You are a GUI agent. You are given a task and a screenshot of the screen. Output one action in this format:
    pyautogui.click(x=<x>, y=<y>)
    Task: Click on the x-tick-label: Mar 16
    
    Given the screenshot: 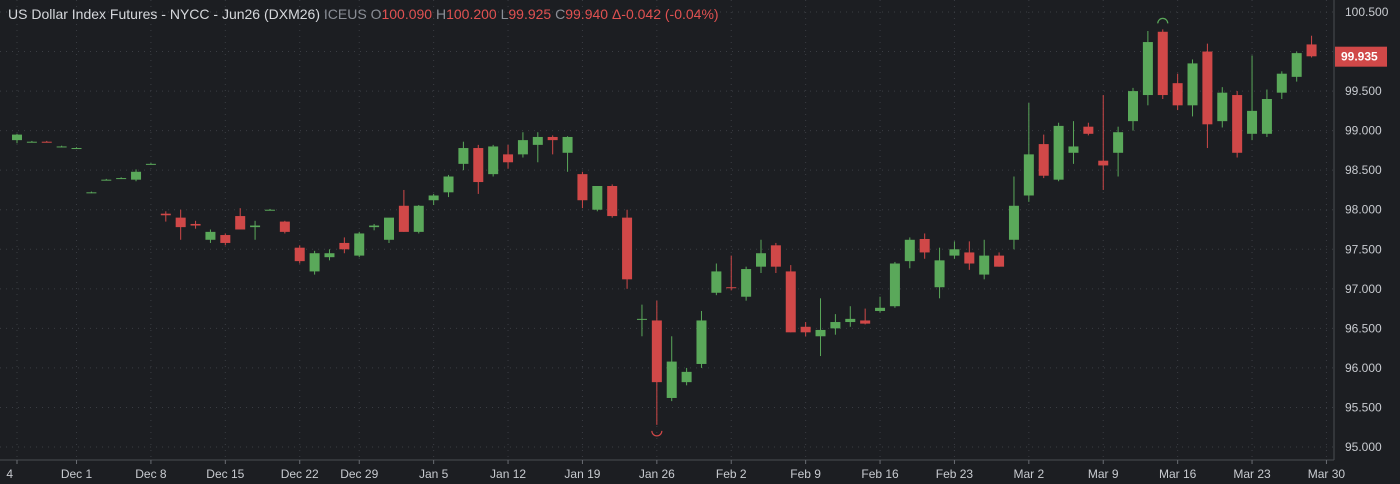 What is the action you would take?
    pyautogui.click(x=1178, y=474)
    